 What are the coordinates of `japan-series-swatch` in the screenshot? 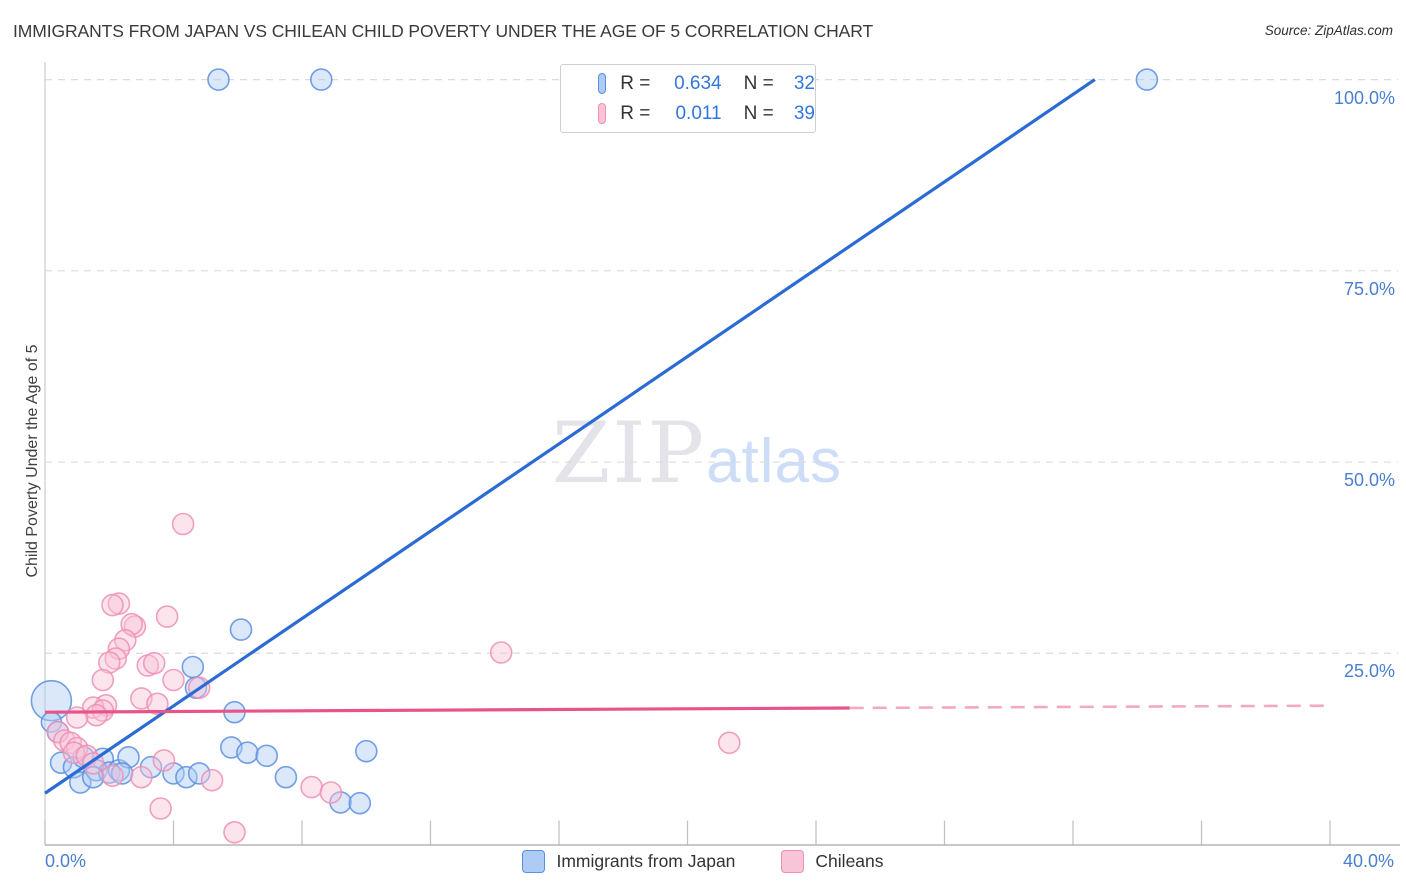 It's located at (602, 83).